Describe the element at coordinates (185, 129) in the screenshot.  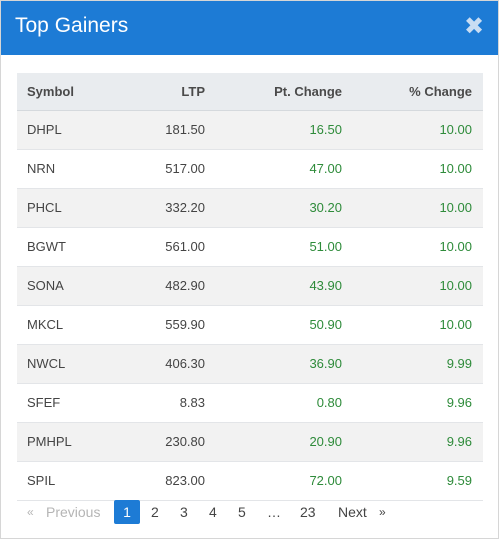
I see `ltp-cell: 181.50` at that location.